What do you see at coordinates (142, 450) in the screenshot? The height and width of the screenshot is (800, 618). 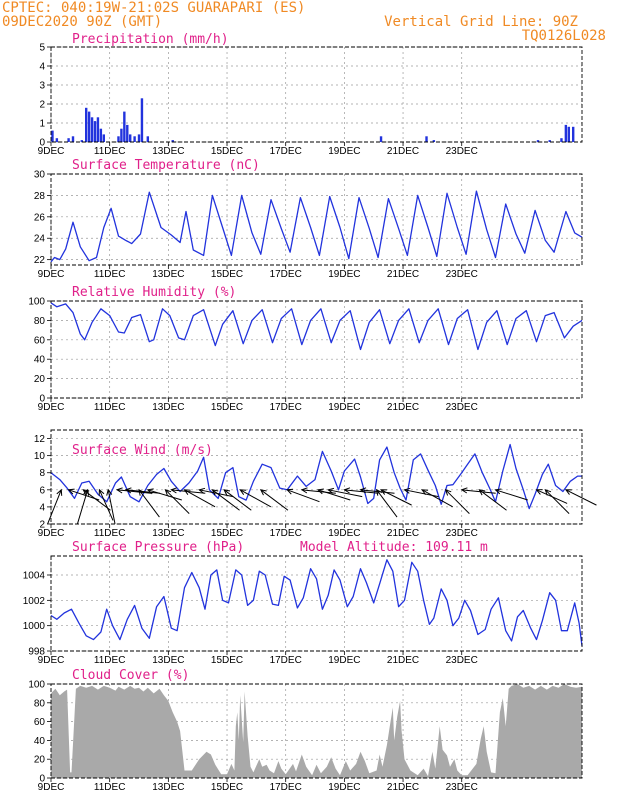 I see `panel-title: Surface Wind (m/s)` at bounding box center [142, 450].